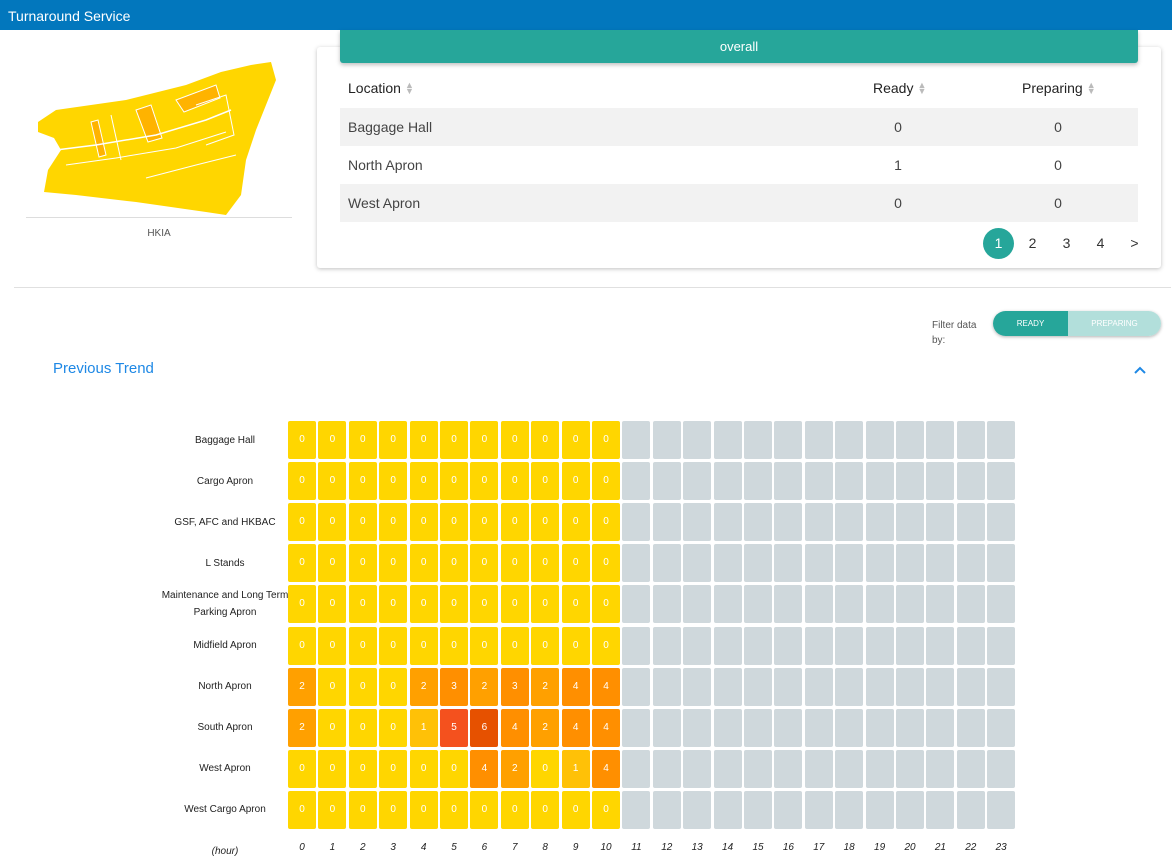  What do you see at coordinates (454, 727) in the screenshot?
I see `heatmap-cell: 5` at bounding box center [454, 727].